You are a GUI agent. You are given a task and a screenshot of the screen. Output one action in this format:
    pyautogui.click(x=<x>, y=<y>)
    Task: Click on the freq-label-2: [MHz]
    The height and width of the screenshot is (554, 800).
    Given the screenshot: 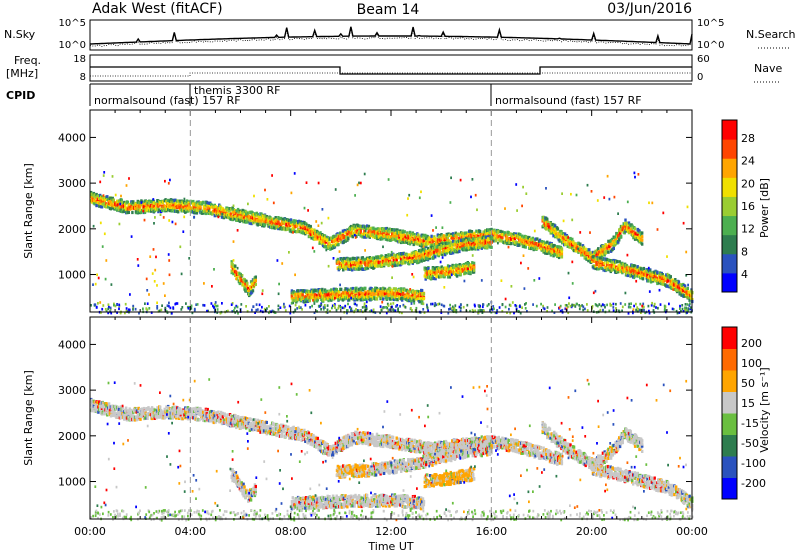 What is the action you would take?
    pyautogui.click(x=22, y=73)
    